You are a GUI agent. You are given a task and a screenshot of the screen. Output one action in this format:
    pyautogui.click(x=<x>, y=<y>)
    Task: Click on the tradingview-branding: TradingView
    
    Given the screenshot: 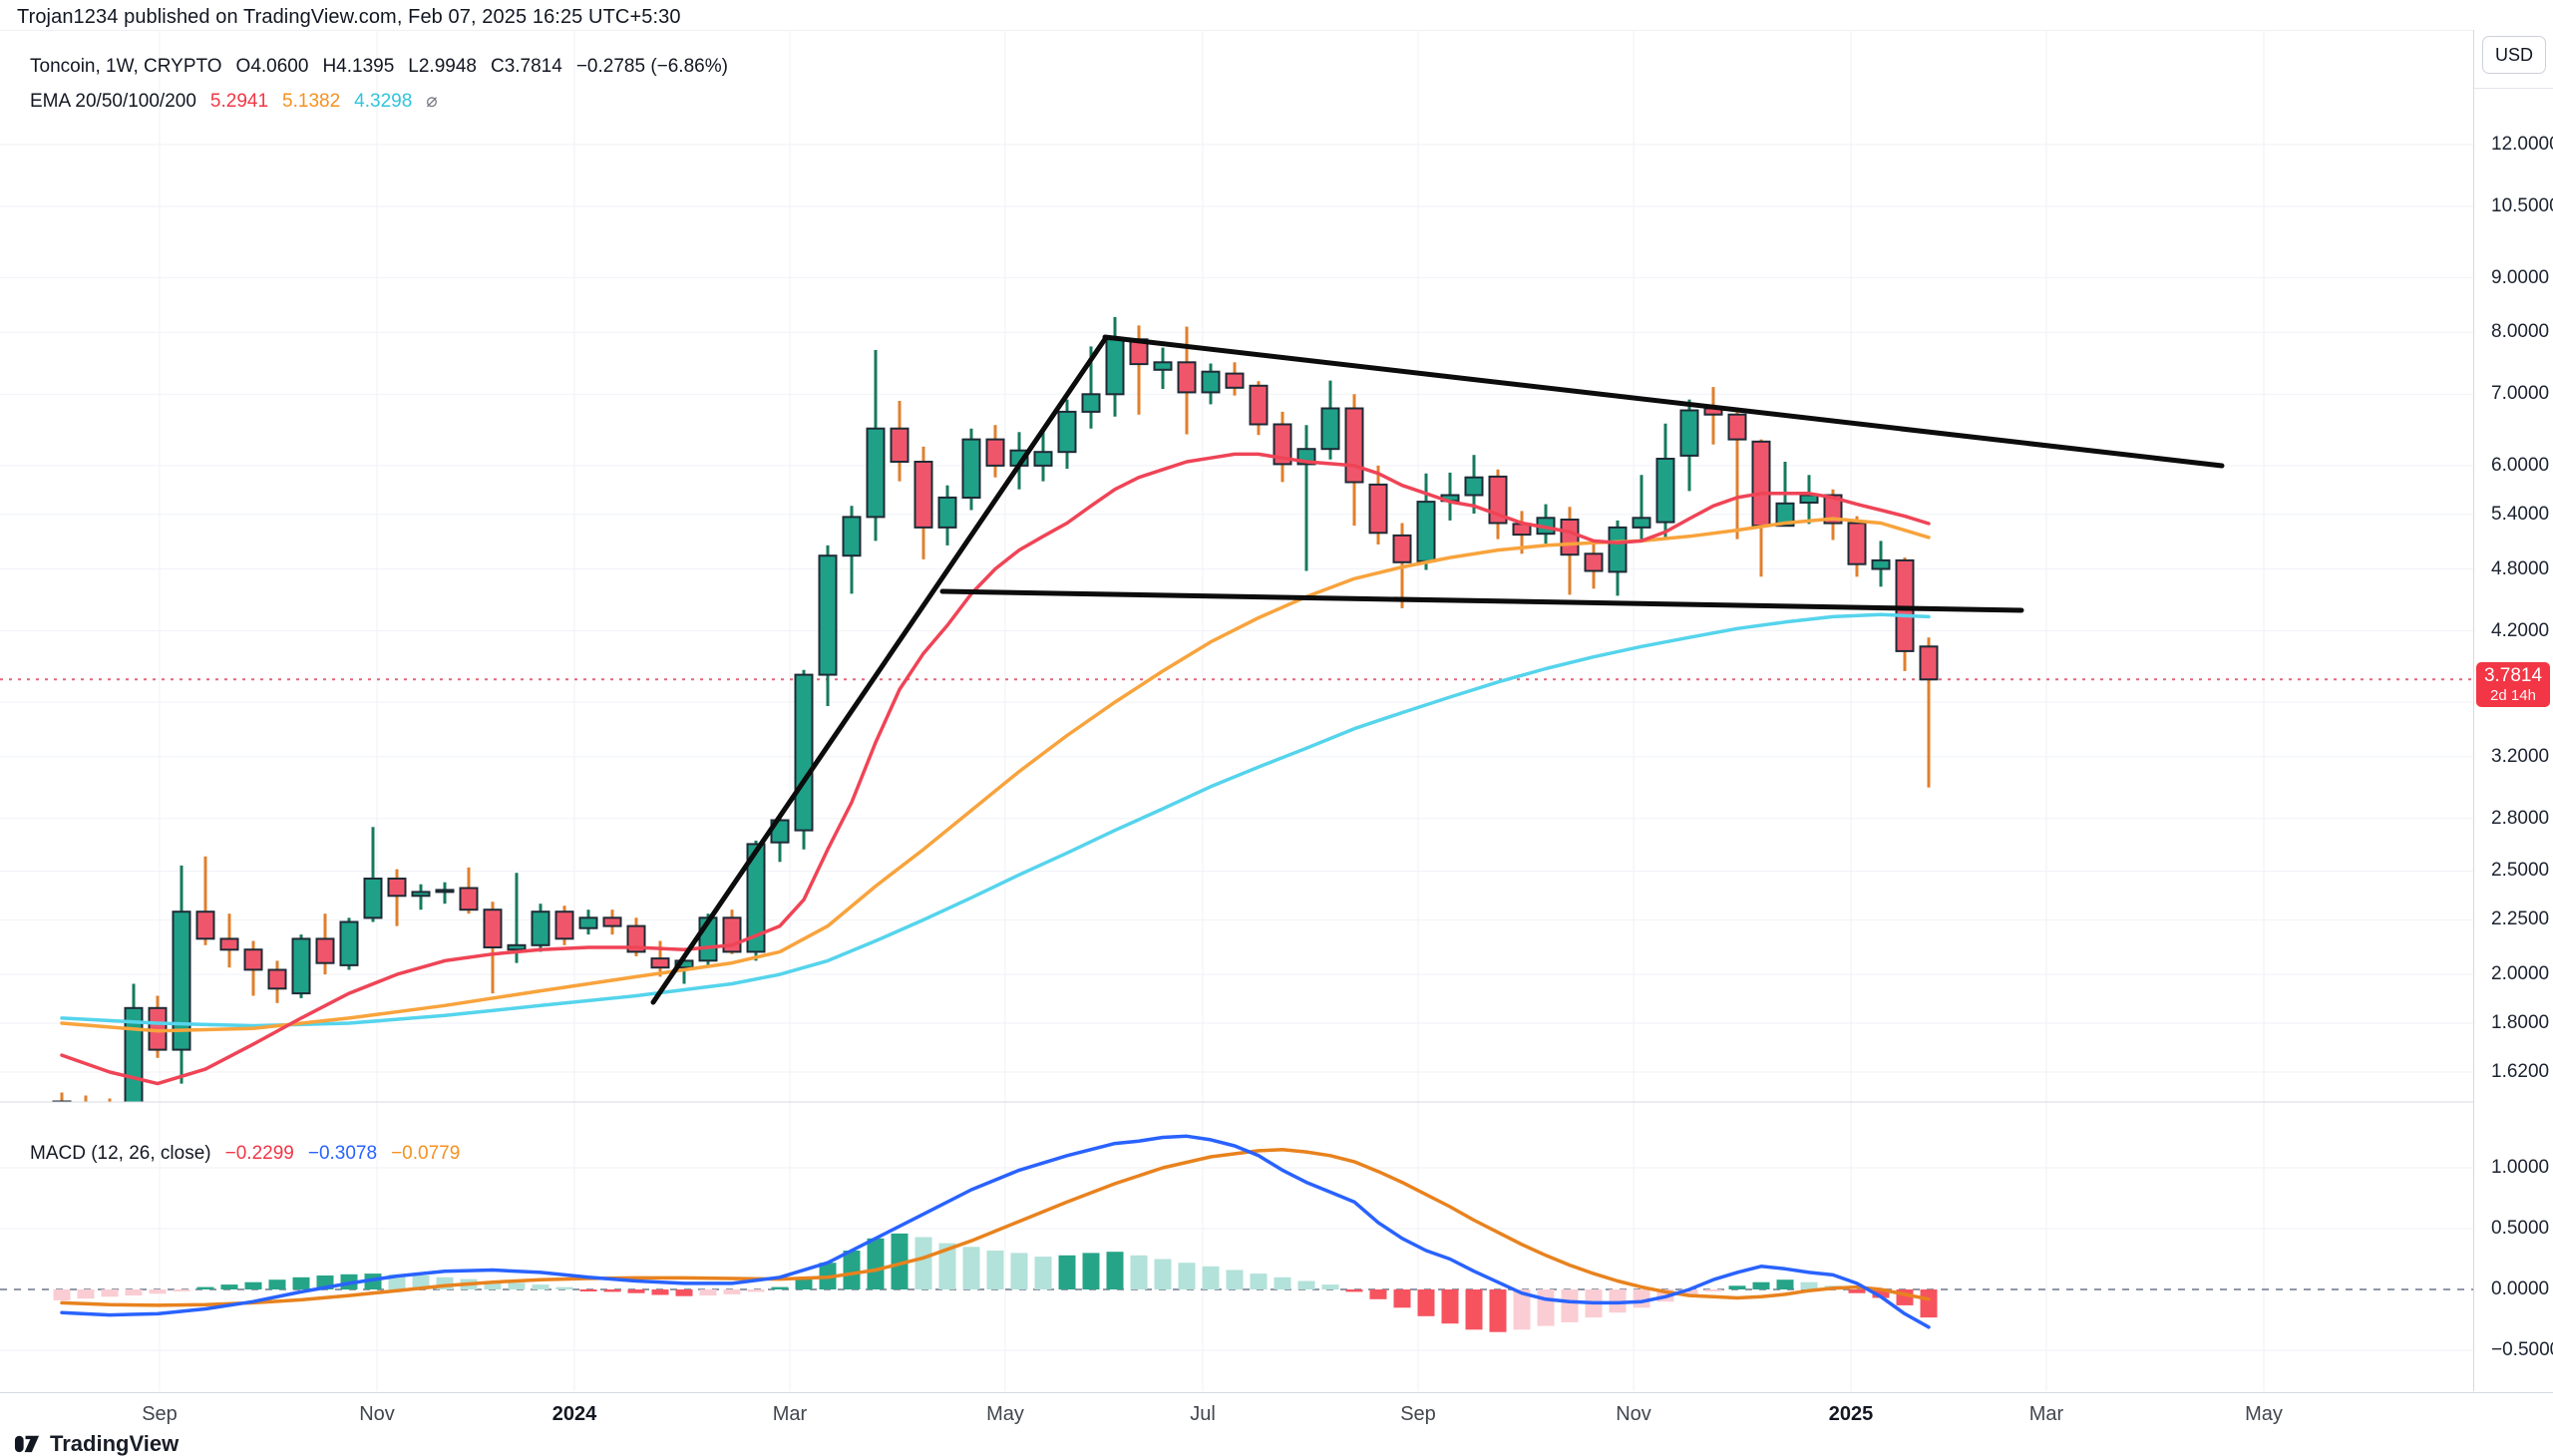 What is the action you would take?
    pyautogui.click(x=97, y=1443)
    